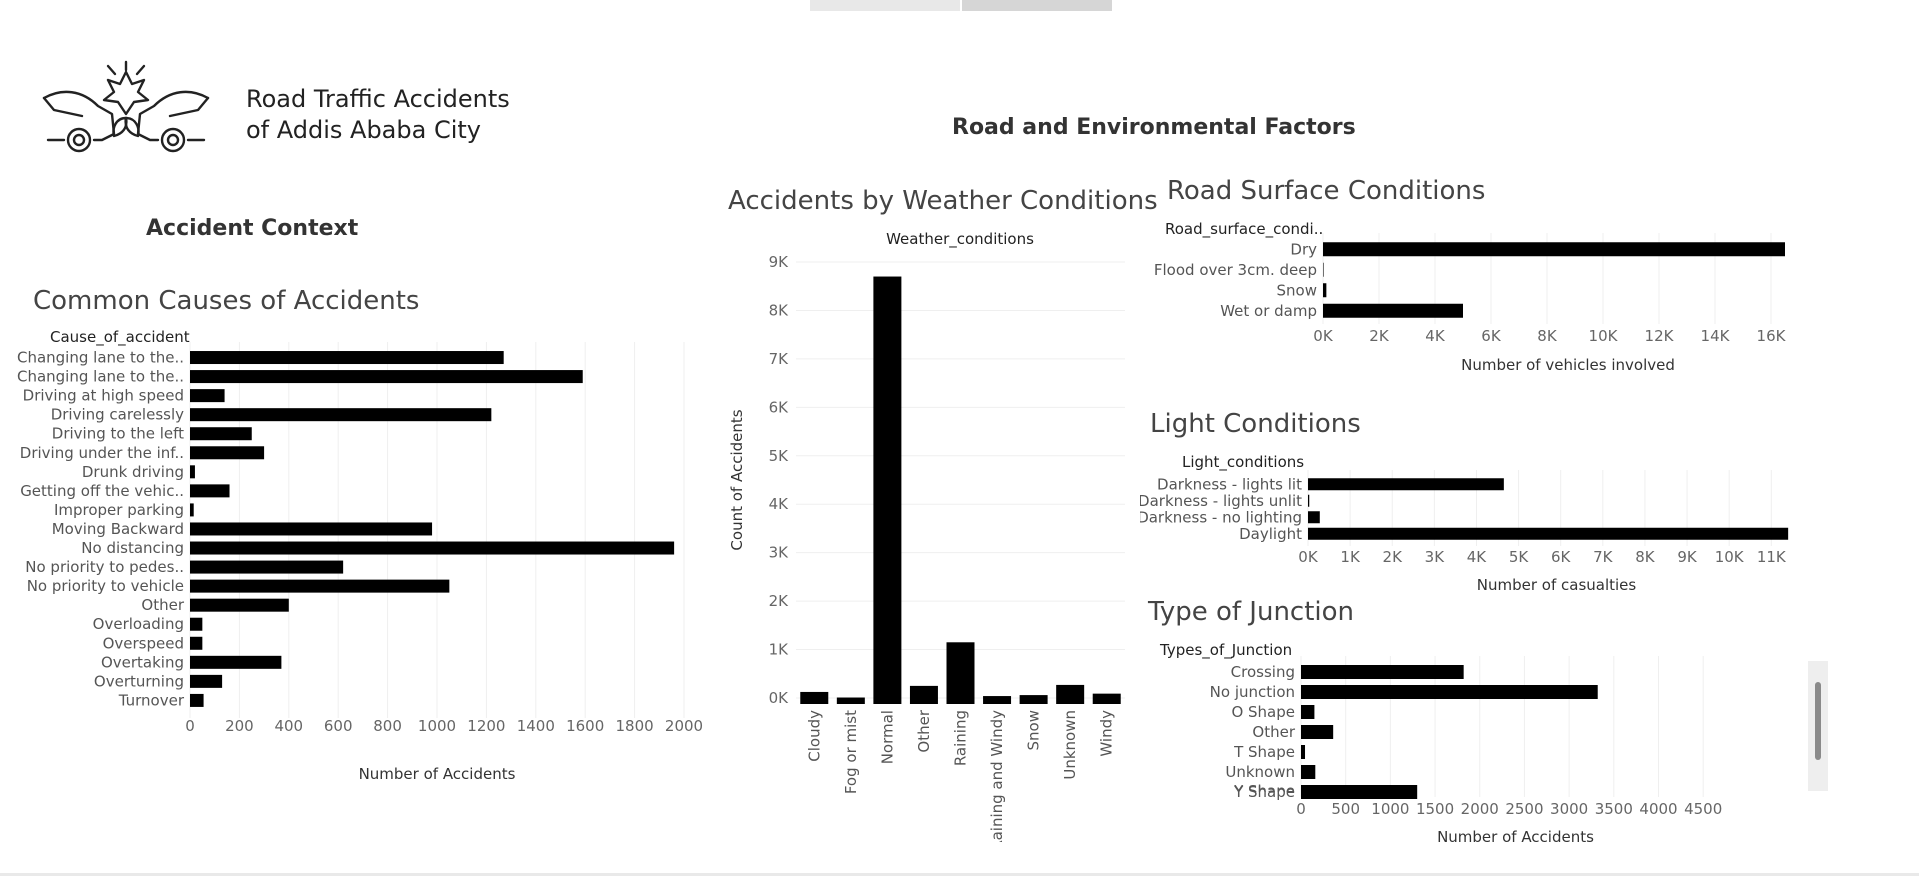 The image size is (1919, 876). I want to click on surface-tick-label: 8K, so click(1547, 336).